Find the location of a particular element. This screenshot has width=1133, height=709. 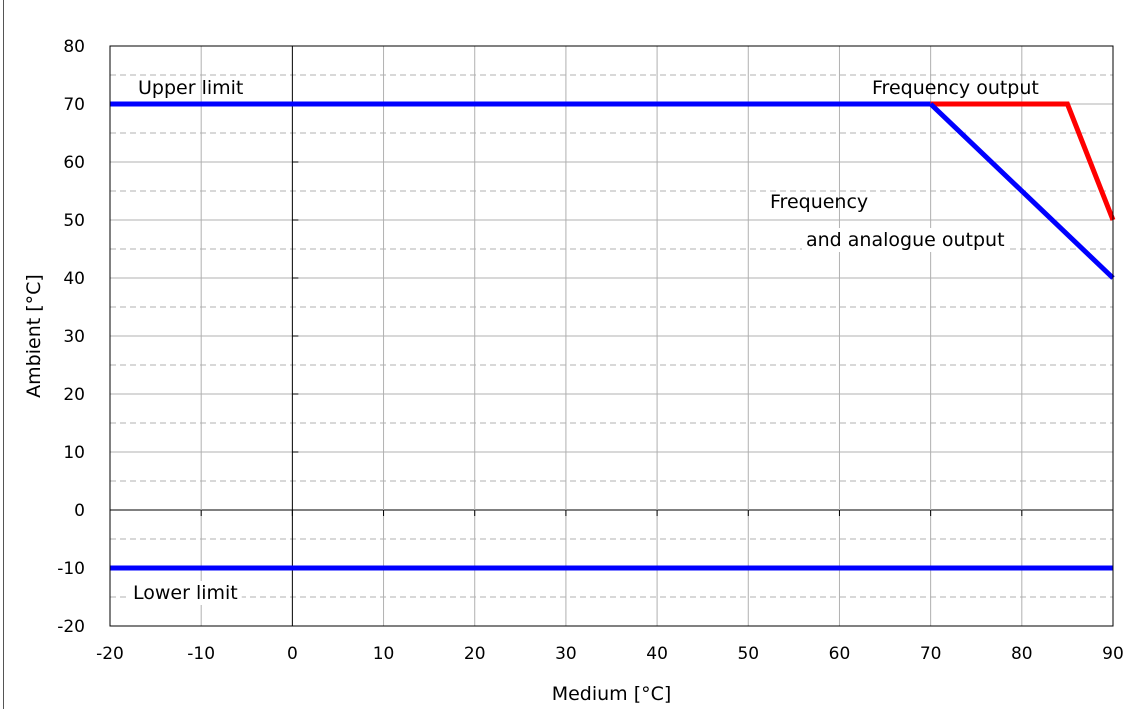

x-tick-label: 60 is located at coordinates (840, 654).